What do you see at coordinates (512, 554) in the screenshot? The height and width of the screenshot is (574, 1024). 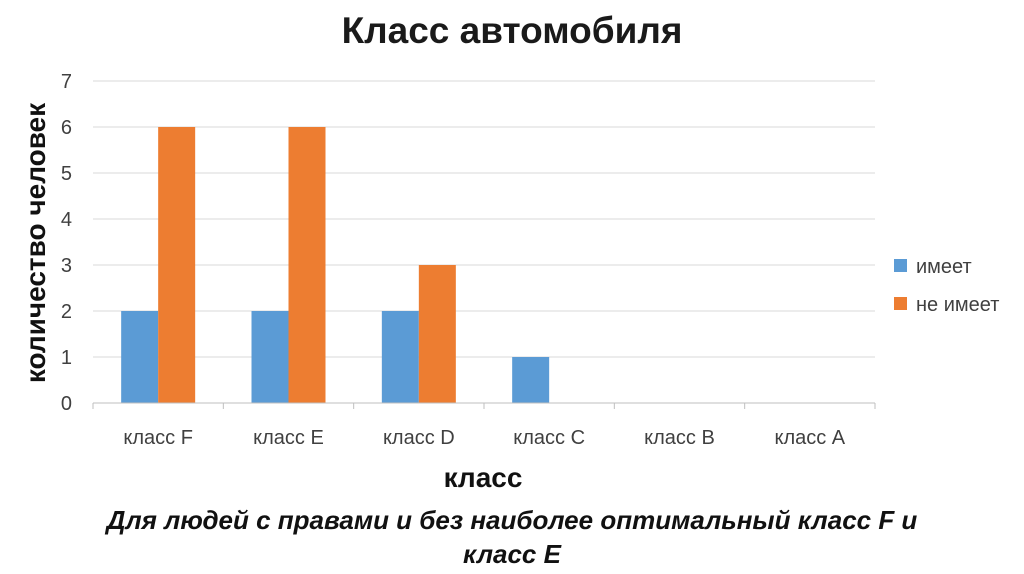 I see `caption-line-2: класс Е` at bounding box center [512, 554].